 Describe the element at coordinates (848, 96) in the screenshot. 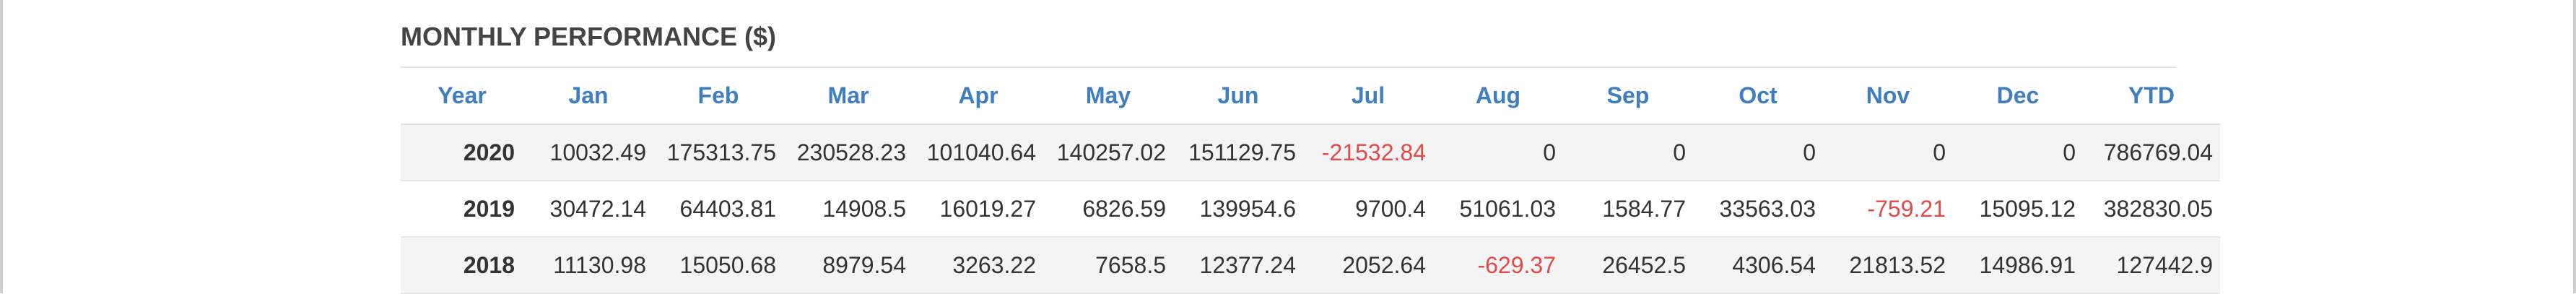

I see `column-header-mar: Mar` at that location.